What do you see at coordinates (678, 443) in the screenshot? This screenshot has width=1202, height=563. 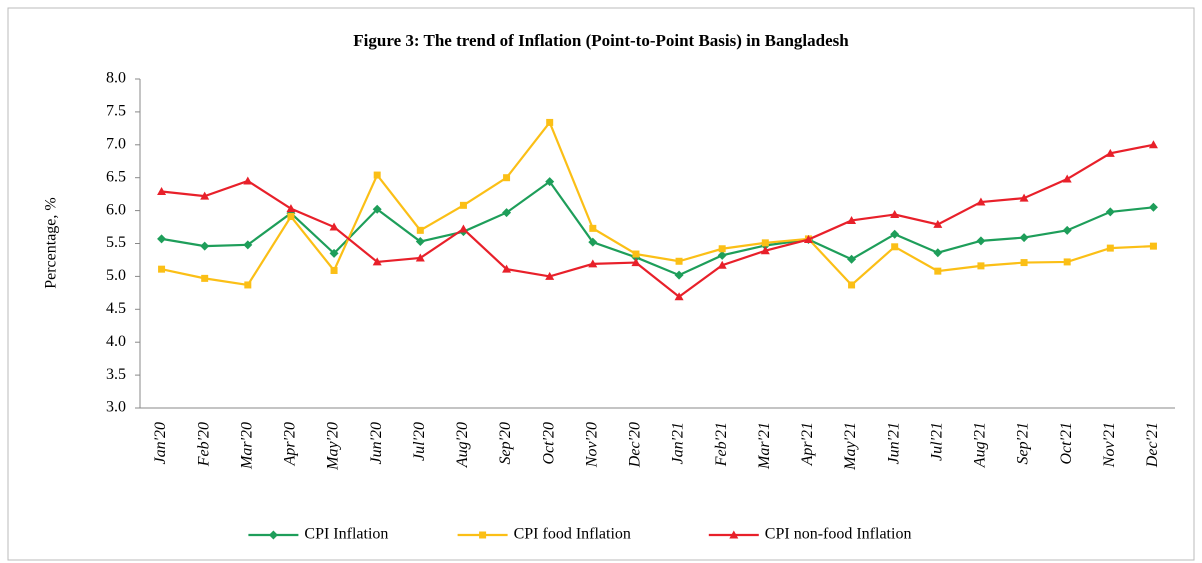 I see `x-tick-label: Jan'21` at bounding box center [678, 443].